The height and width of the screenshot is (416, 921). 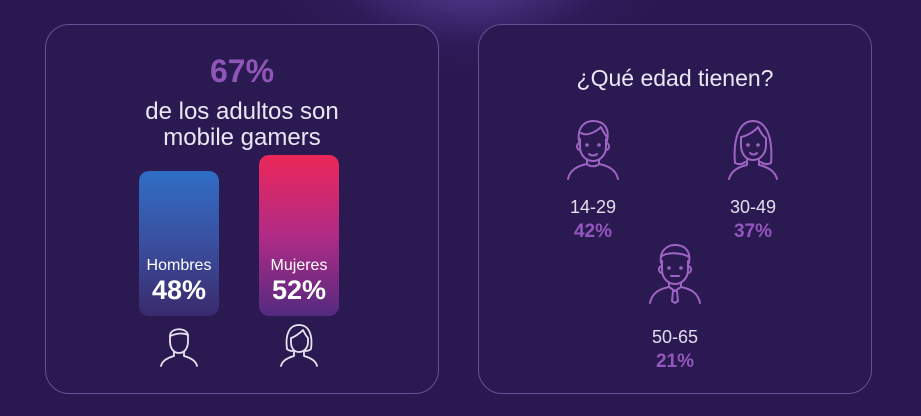 I want to click on bar-men-label: Hombres, so click(x=179, y=265).